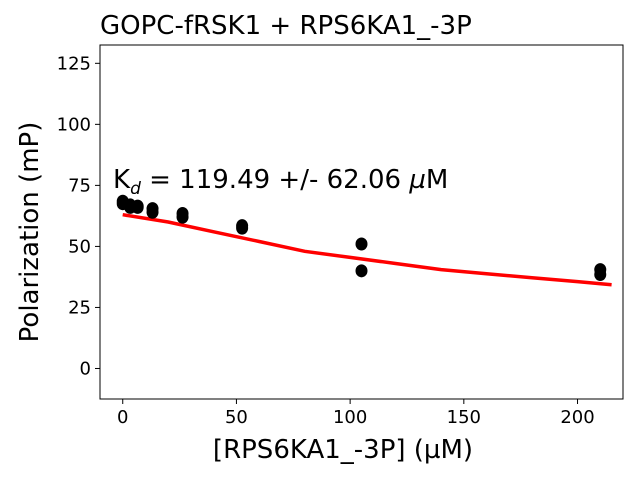 This screenshot has height=480, width=640. I want to click on fit-layer, so click(367, 249).